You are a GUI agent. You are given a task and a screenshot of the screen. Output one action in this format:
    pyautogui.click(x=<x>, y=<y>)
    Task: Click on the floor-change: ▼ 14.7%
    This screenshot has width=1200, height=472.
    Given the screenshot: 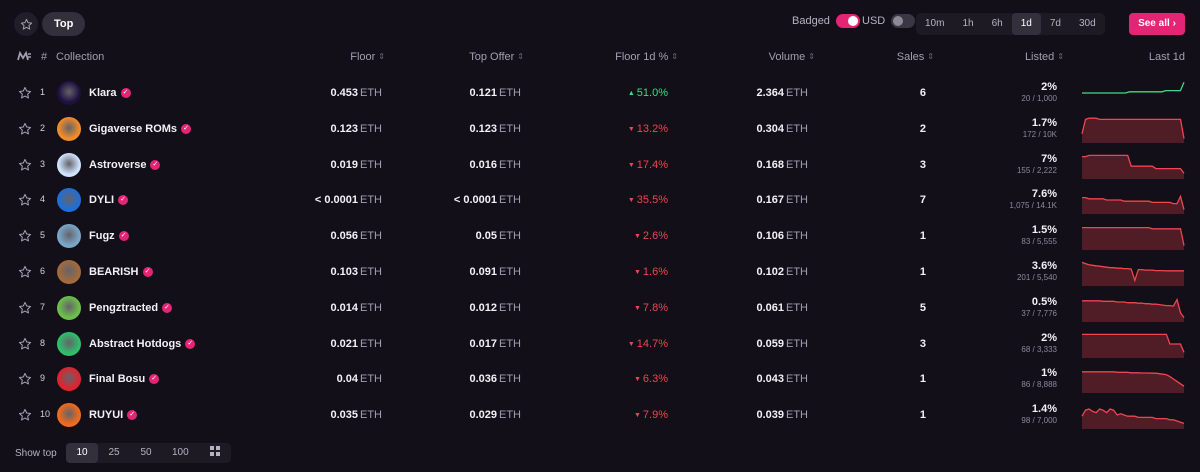 What is the action you would take?
    pyautogui.click(x=648, y=344)
    